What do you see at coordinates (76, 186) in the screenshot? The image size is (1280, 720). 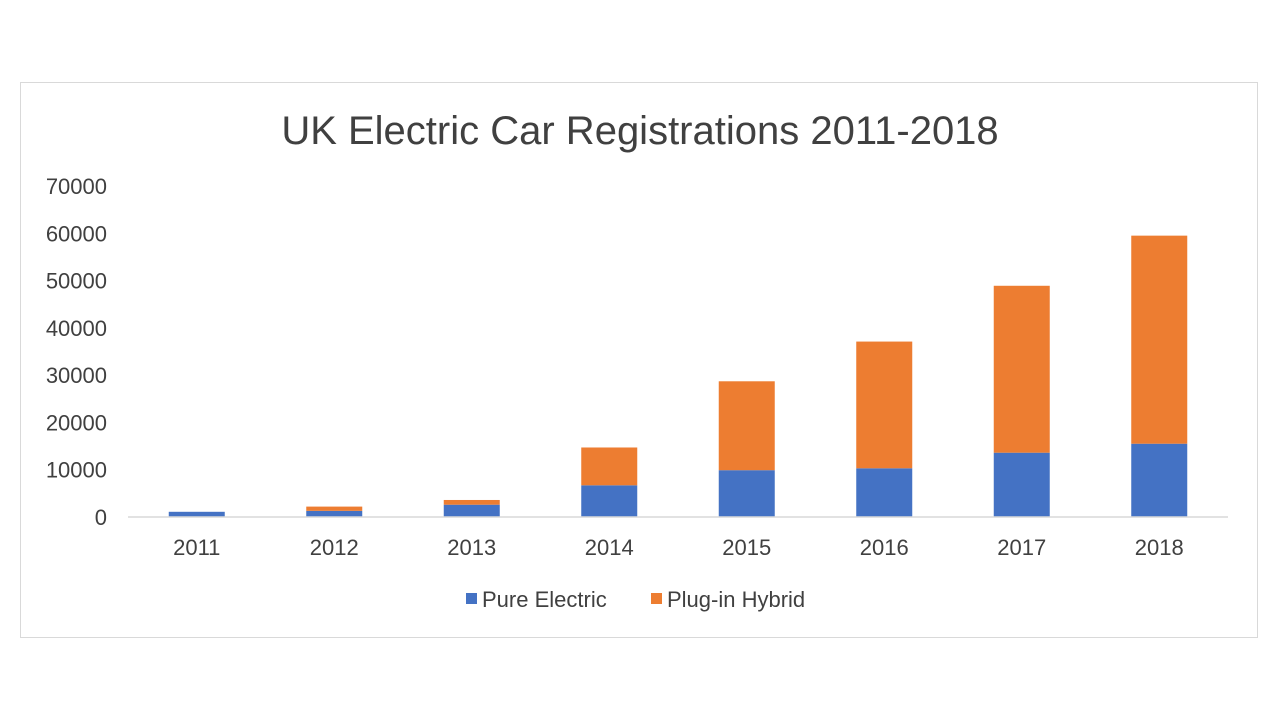 I see `y-tick-label: 70000` at bounding box center [76, 186].